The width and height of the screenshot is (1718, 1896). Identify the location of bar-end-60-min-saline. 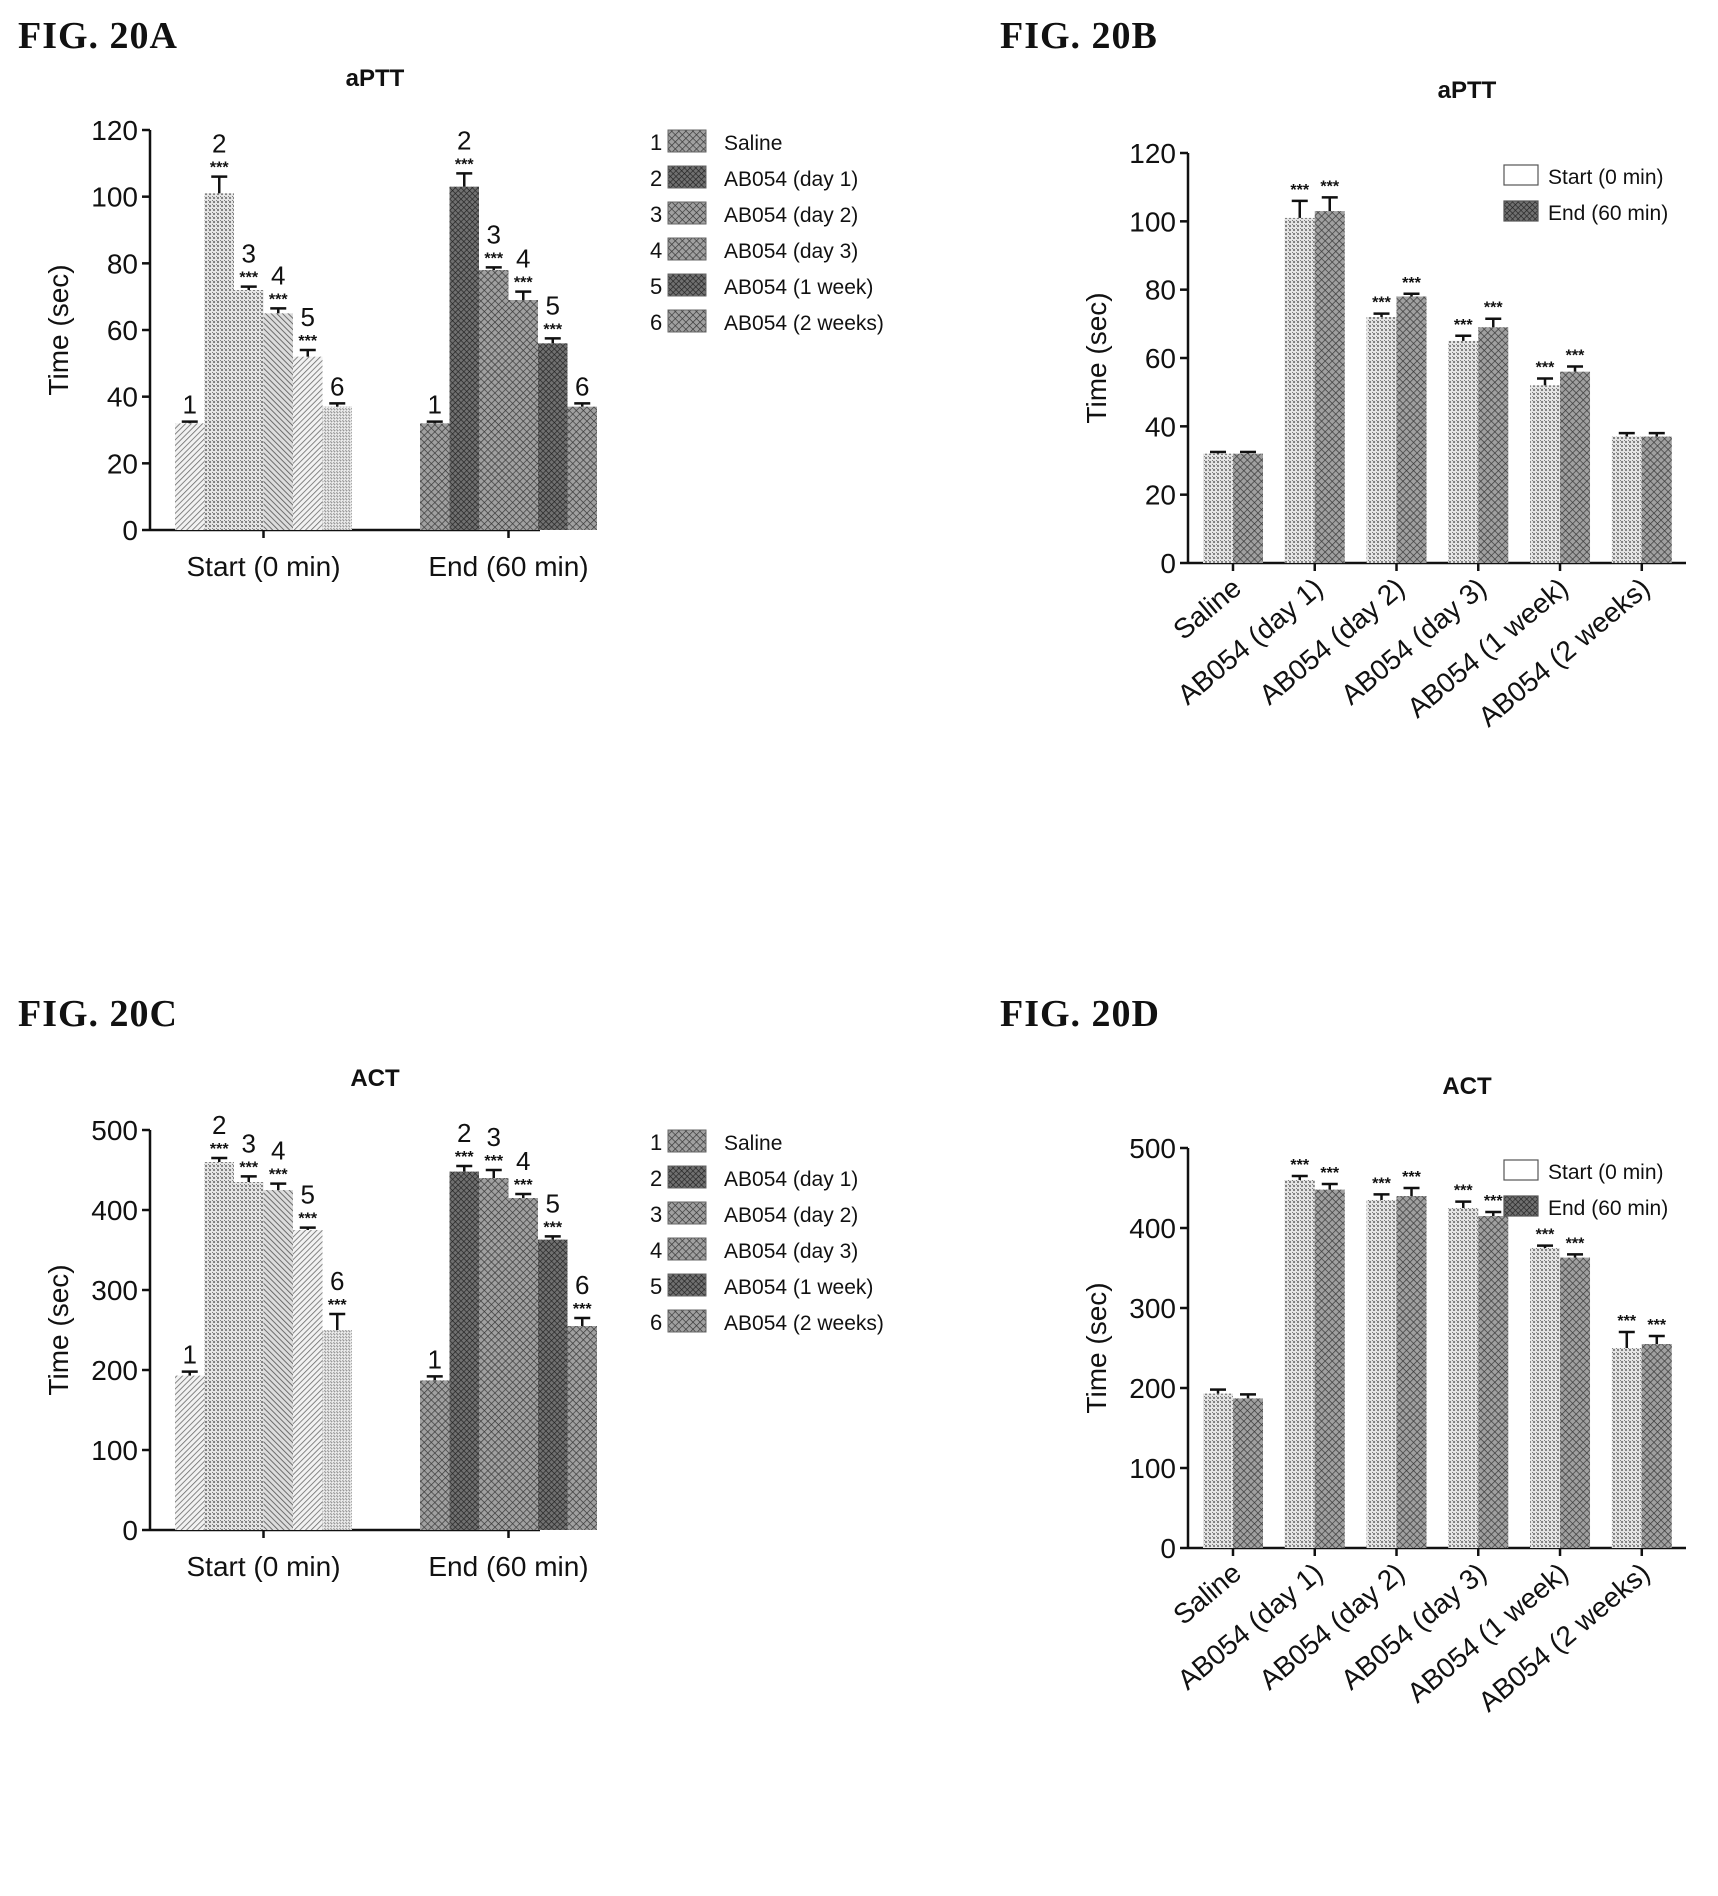
(435, 476).